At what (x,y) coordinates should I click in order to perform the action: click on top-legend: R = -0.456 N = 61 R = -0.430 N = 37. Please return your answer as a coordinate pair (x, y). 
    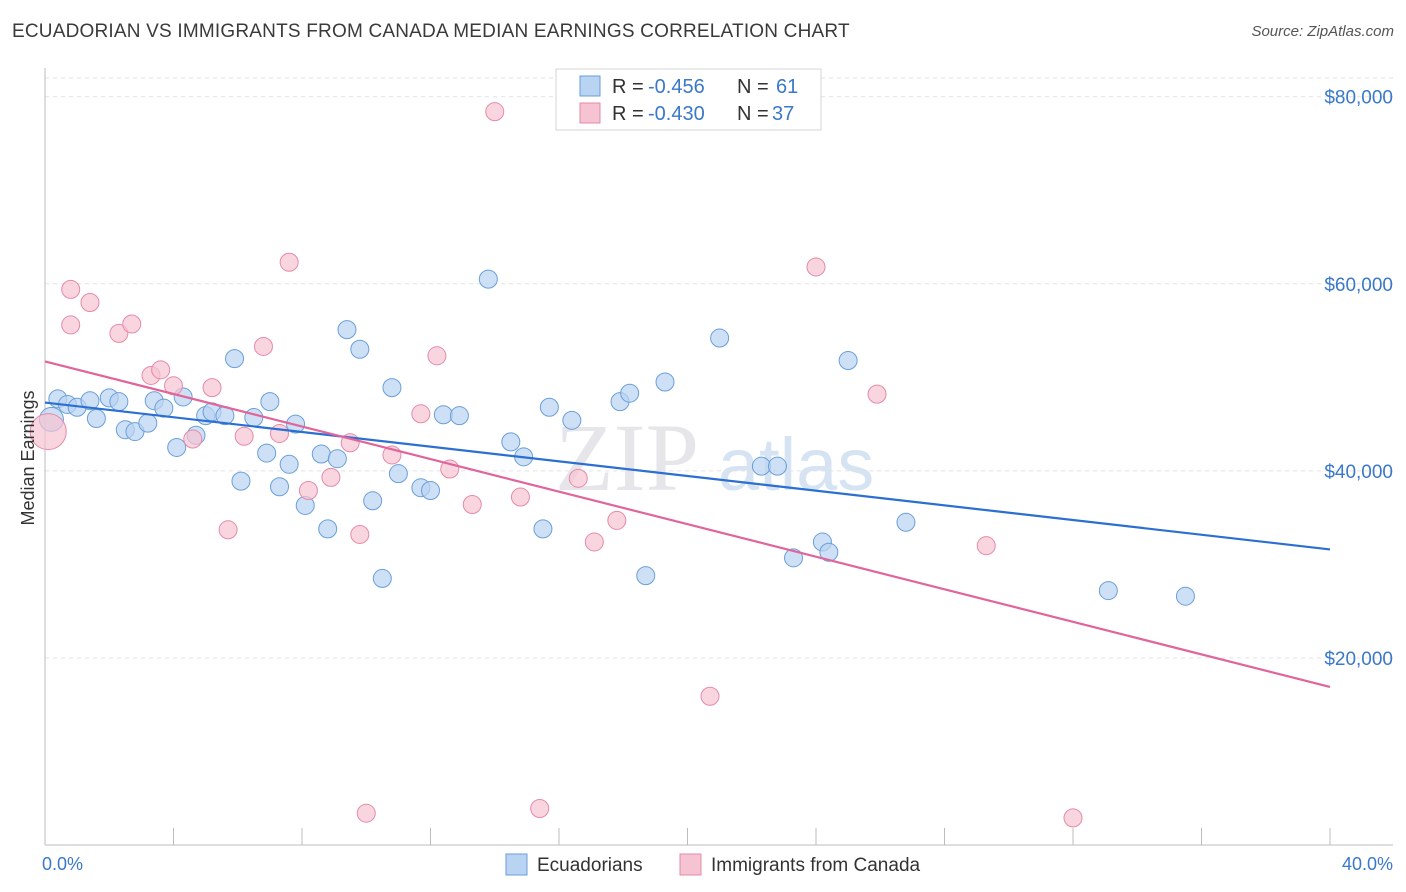
    Looking at the image, I should click on (688, 99).